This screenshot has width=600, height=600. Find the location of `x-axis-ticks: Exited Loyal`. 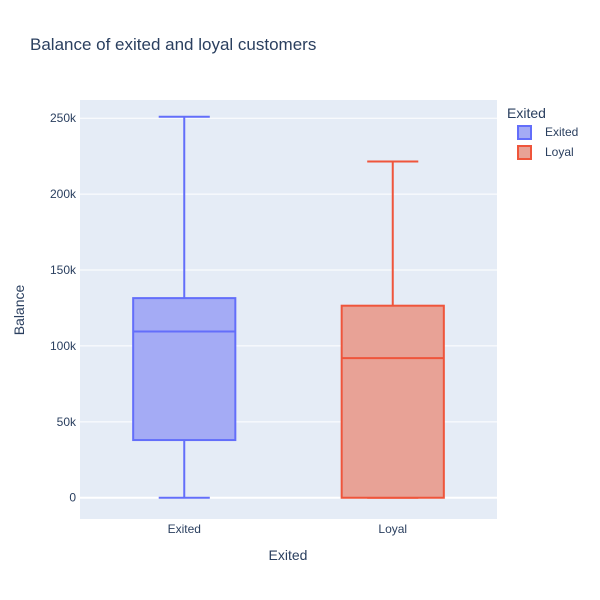

x-axis-ticks: Exited Loyal is located at coordinates (288, 529).